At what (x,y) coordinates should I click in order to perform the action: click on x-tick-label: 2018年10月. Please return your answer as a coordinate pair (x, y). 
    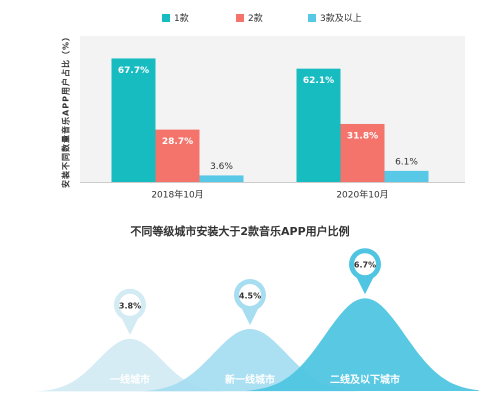
    Looking at the image, I should click on (177, 195).